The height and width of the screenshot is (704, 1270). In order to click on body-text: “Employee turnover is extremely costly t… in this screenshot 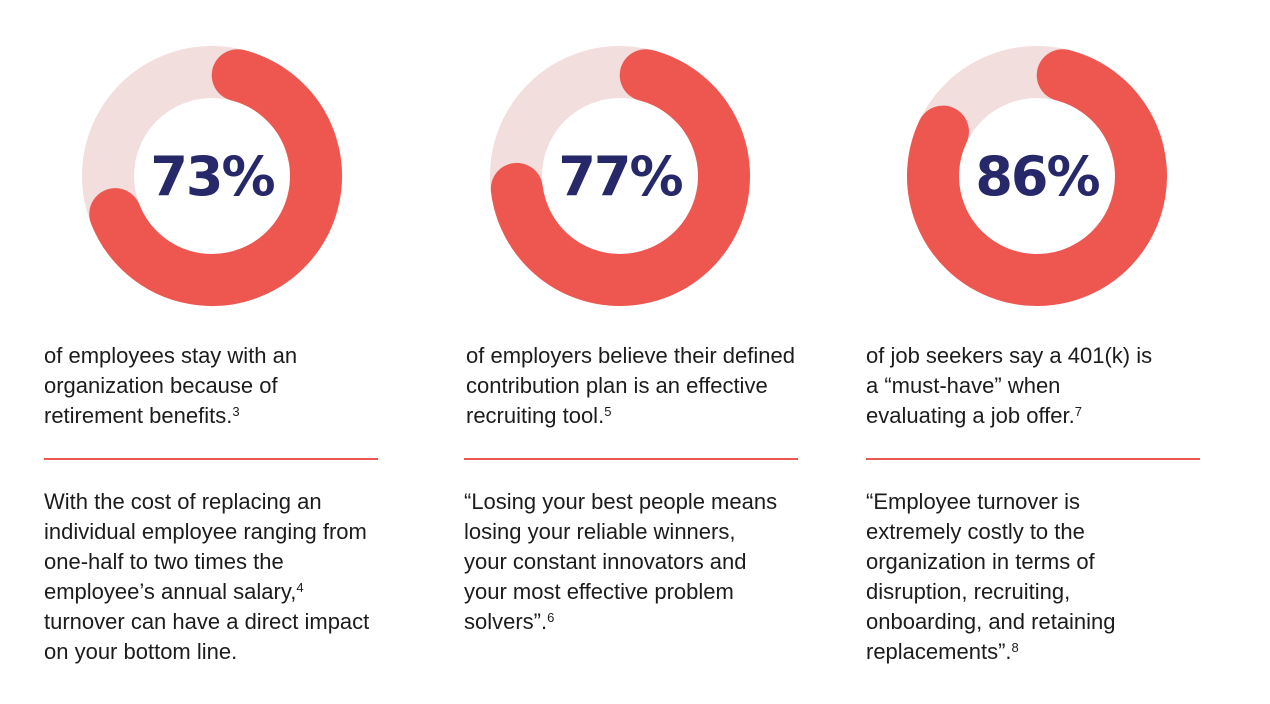, I will do `click(991, 576)`.